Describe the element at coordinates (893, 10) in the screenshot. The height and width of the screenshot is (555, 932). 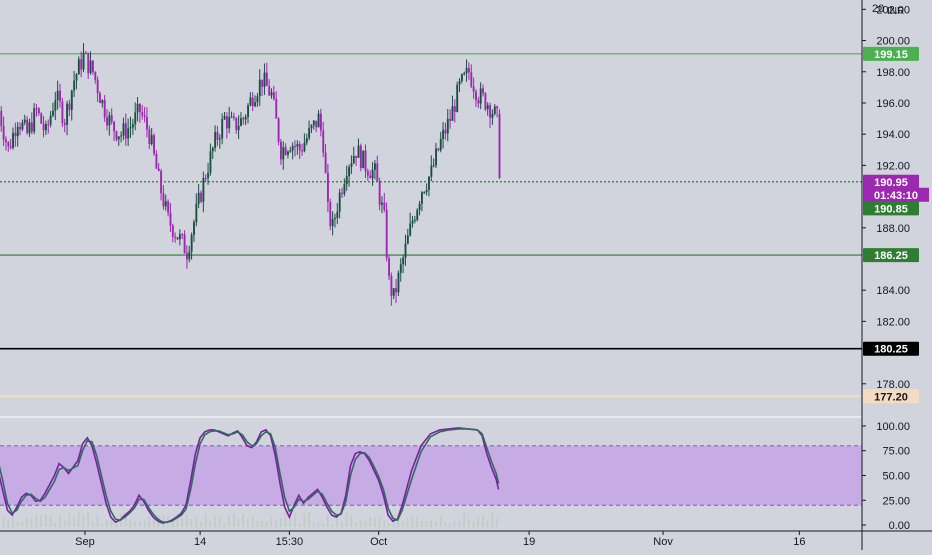
I see `y-tick-label: 202.00` at that location.